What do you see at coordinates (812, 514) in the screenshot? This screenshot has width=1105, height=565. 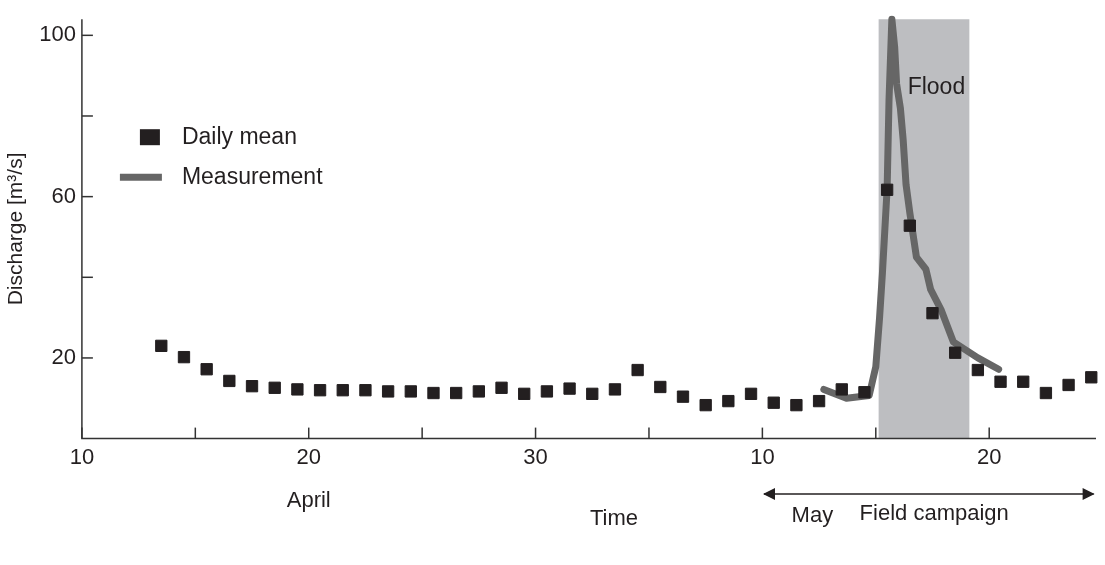 I see `text: May` at bounding box center [812, 514].